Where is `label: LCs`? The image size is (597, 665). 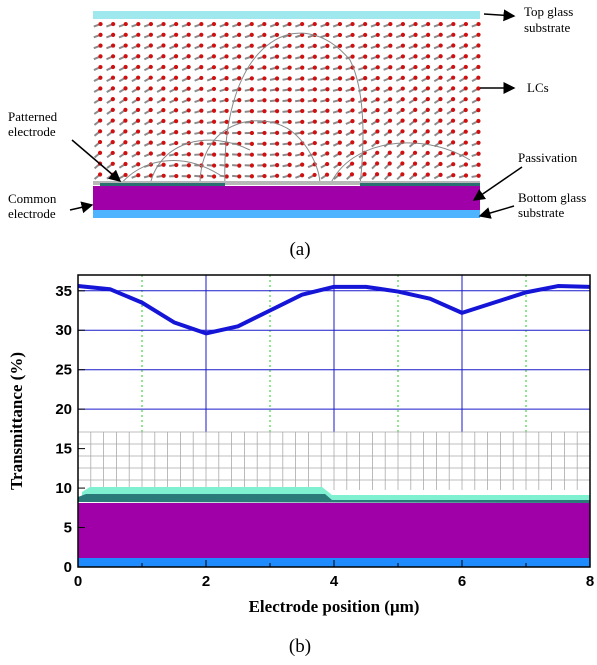 label: LCs is located at coordinates (538, 87).